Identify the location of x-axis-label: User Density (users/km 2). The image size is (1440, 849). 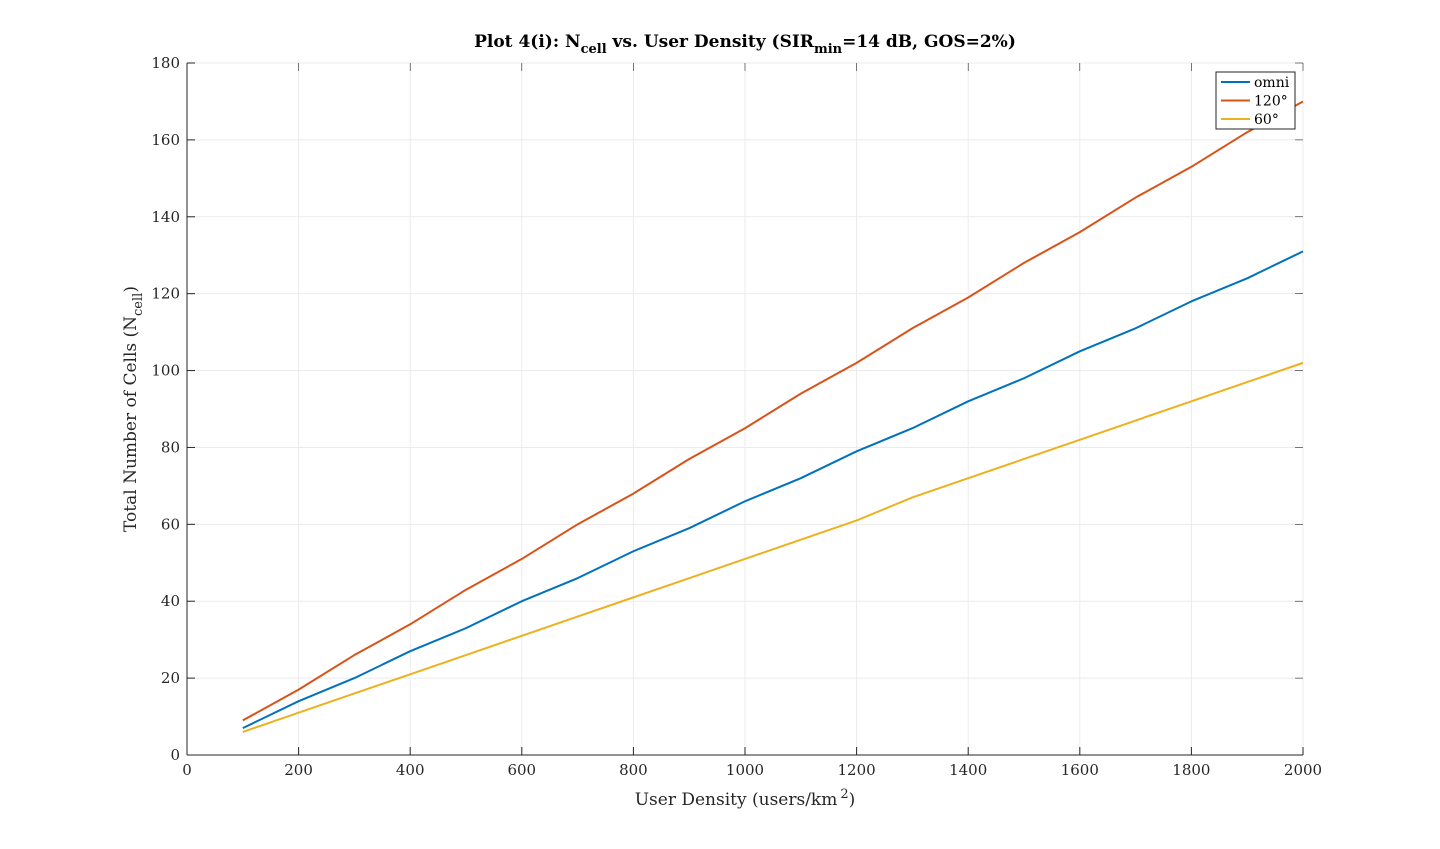
(745, 798).